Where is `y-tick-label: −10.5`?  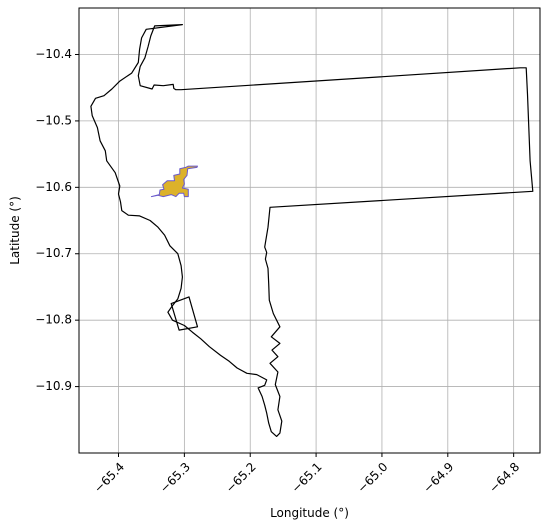
y-tick-label: −10.5 is located at coordinates (53, 120).